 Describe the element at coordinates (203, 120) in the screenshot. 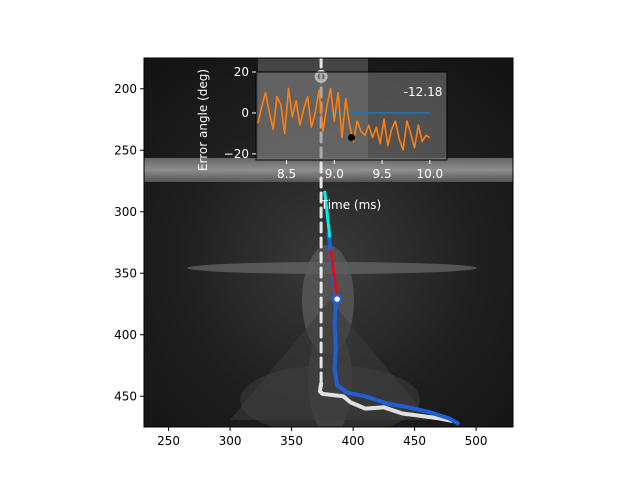

I see `inset-y-axis-label: Error angle (deg)` at that location.